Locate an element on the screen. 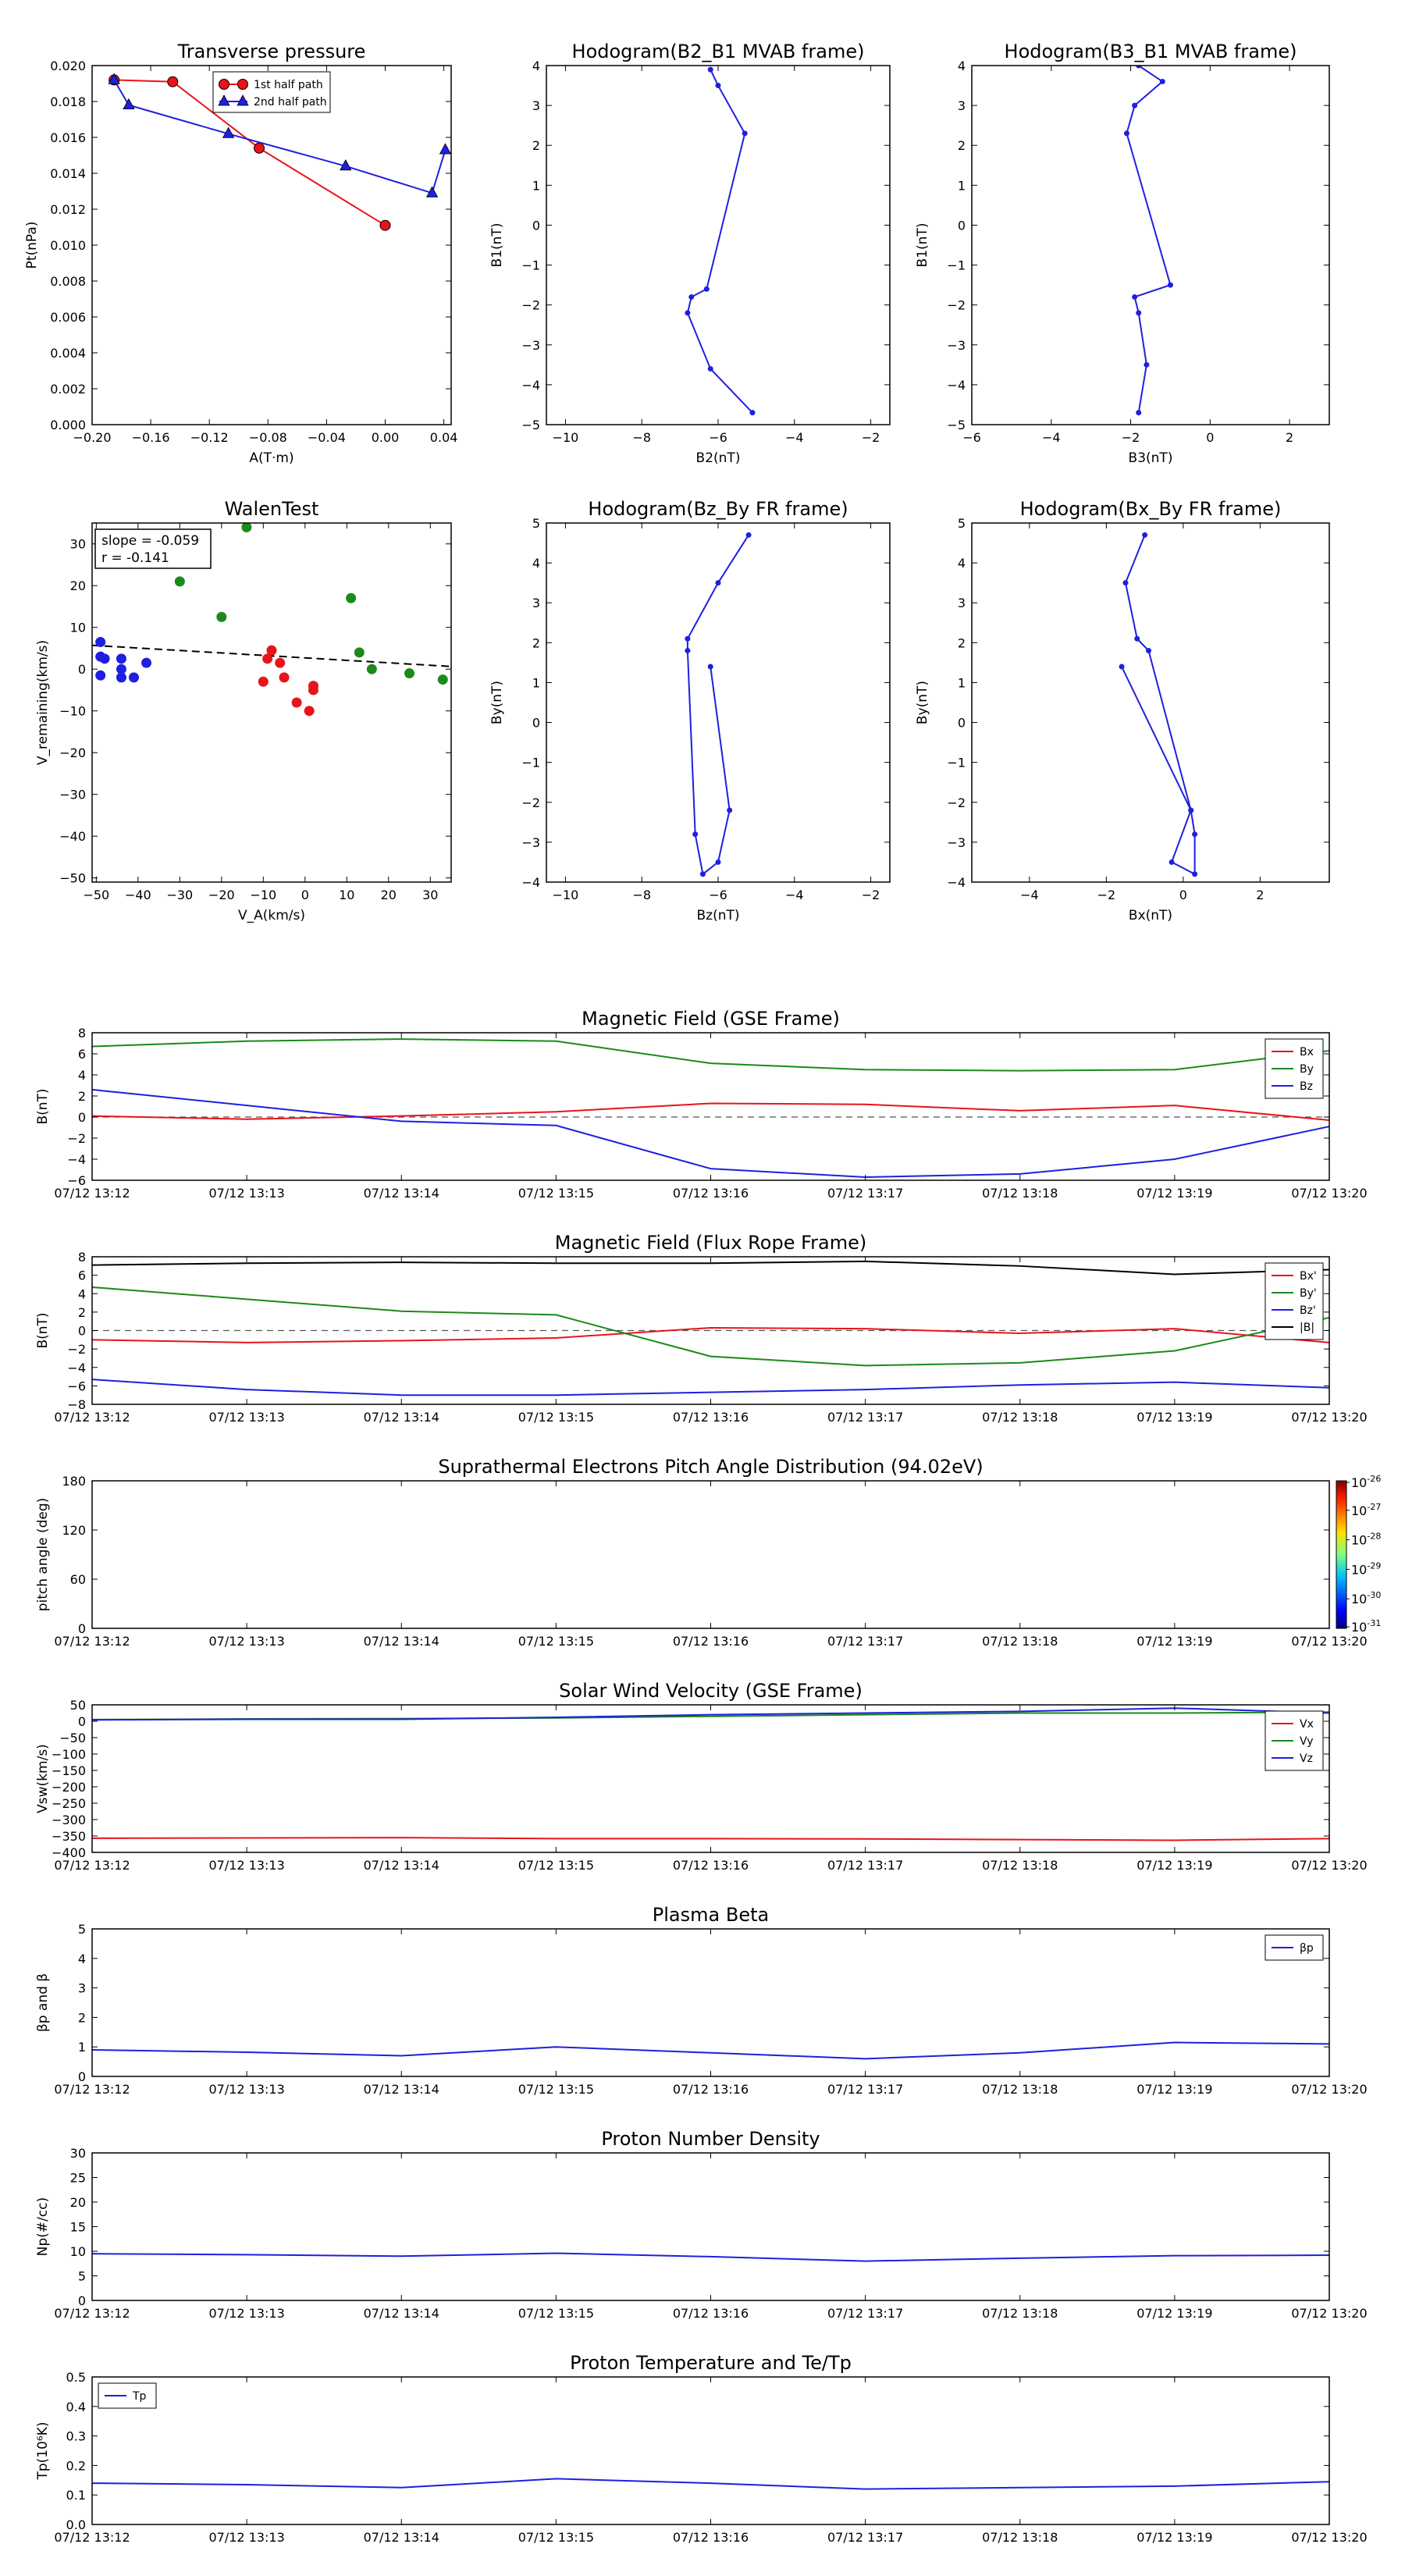 The image size is (1405, 2576). legend-label: By' is located at coordinates (1308, 1293).